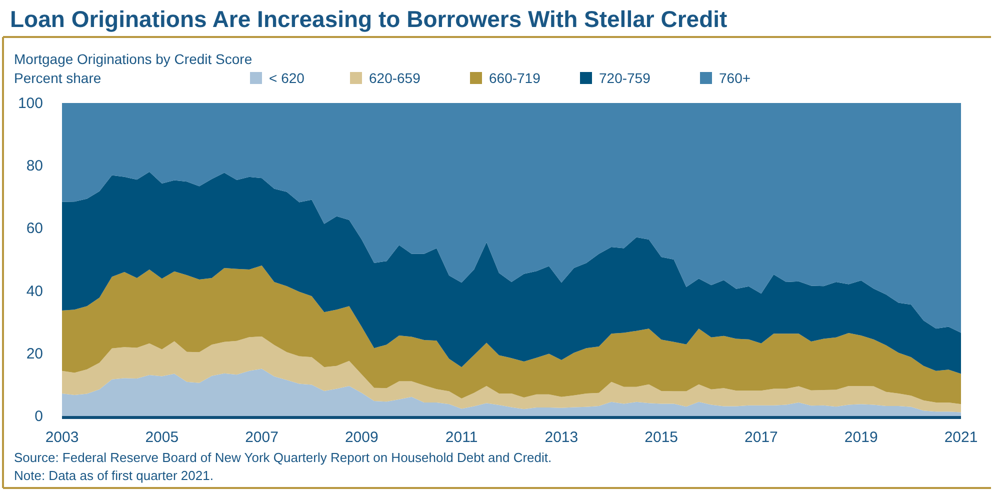 The height and width of the screenshot is (491, 994). Describe the element at coordinates (283, 457) in the screenshot. I see `source-note: Source: Federal Reserve Board of New York Quarterly Report on Household Debt and Credit.` at that location.